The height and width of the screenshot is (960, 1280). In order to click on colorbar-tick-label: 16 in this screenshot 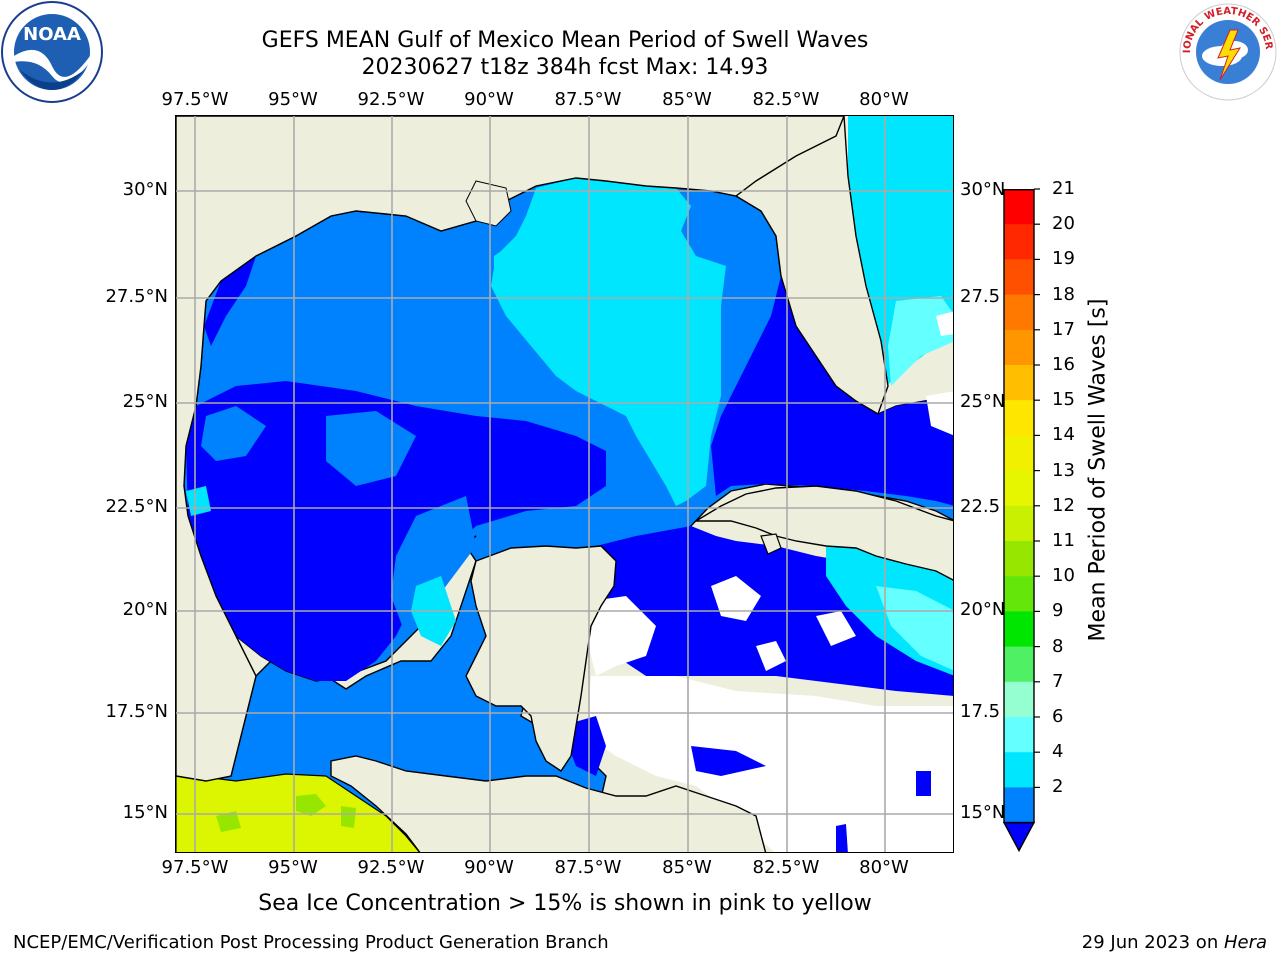, I will do `click(1063, 364)`.